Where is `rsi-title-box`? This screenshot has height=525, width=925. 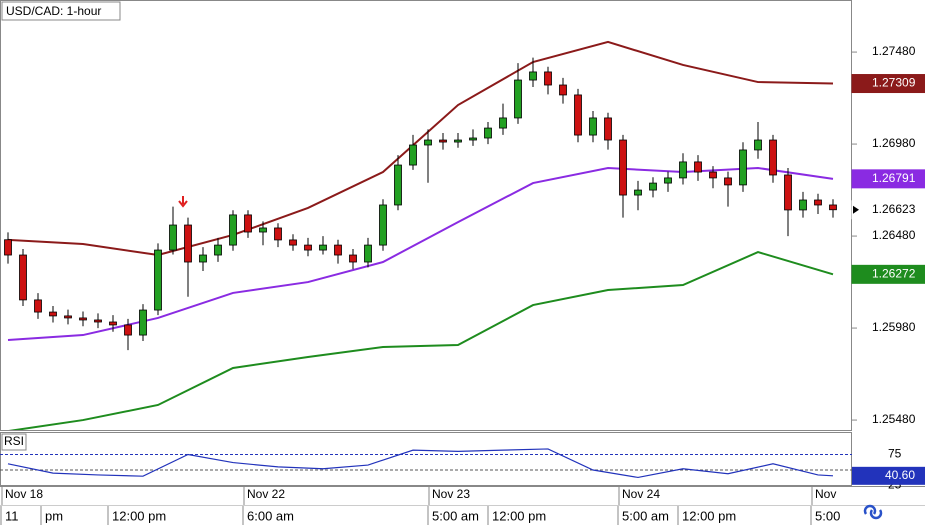 rsi-title-box is located at coordinates (14, 442).